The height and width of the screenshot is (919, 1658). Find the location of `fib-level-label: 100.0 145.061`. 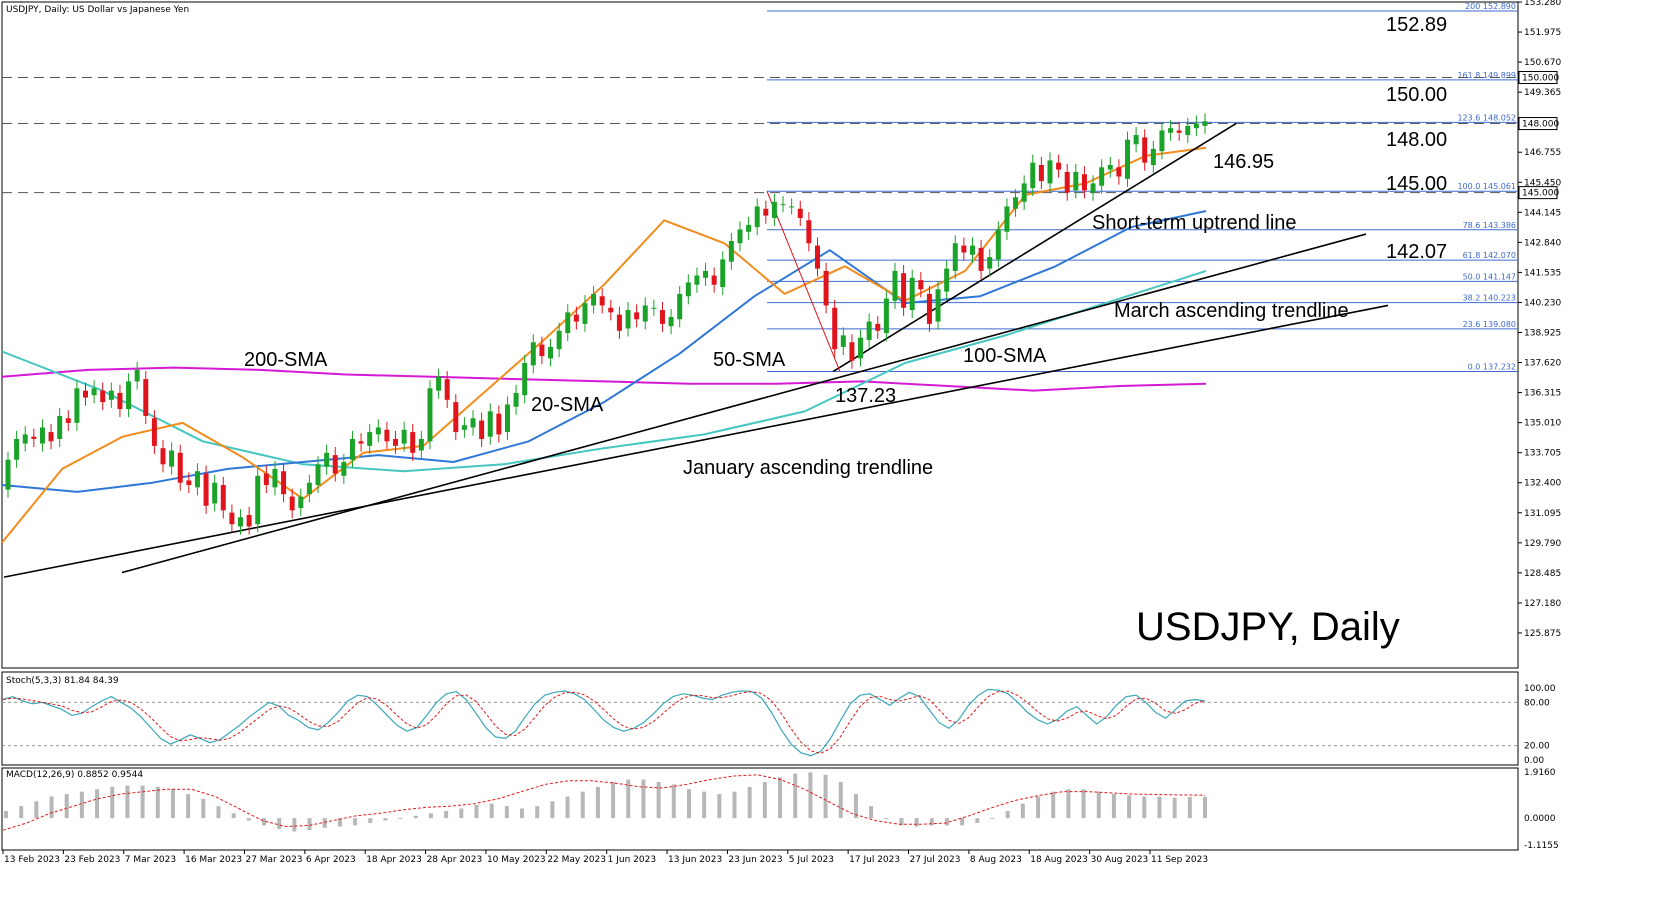

fib-level-label: 100.0 145.061 is located at coordinates (1486, 186).